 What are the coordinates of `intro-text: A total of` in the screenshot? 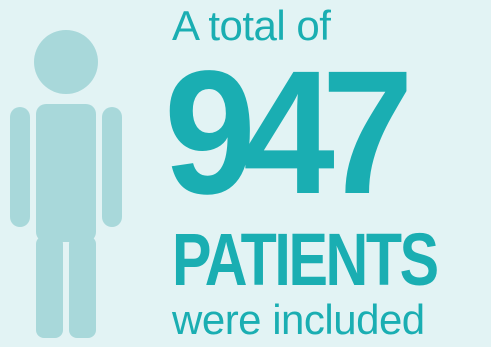 It's located at (251, 25).